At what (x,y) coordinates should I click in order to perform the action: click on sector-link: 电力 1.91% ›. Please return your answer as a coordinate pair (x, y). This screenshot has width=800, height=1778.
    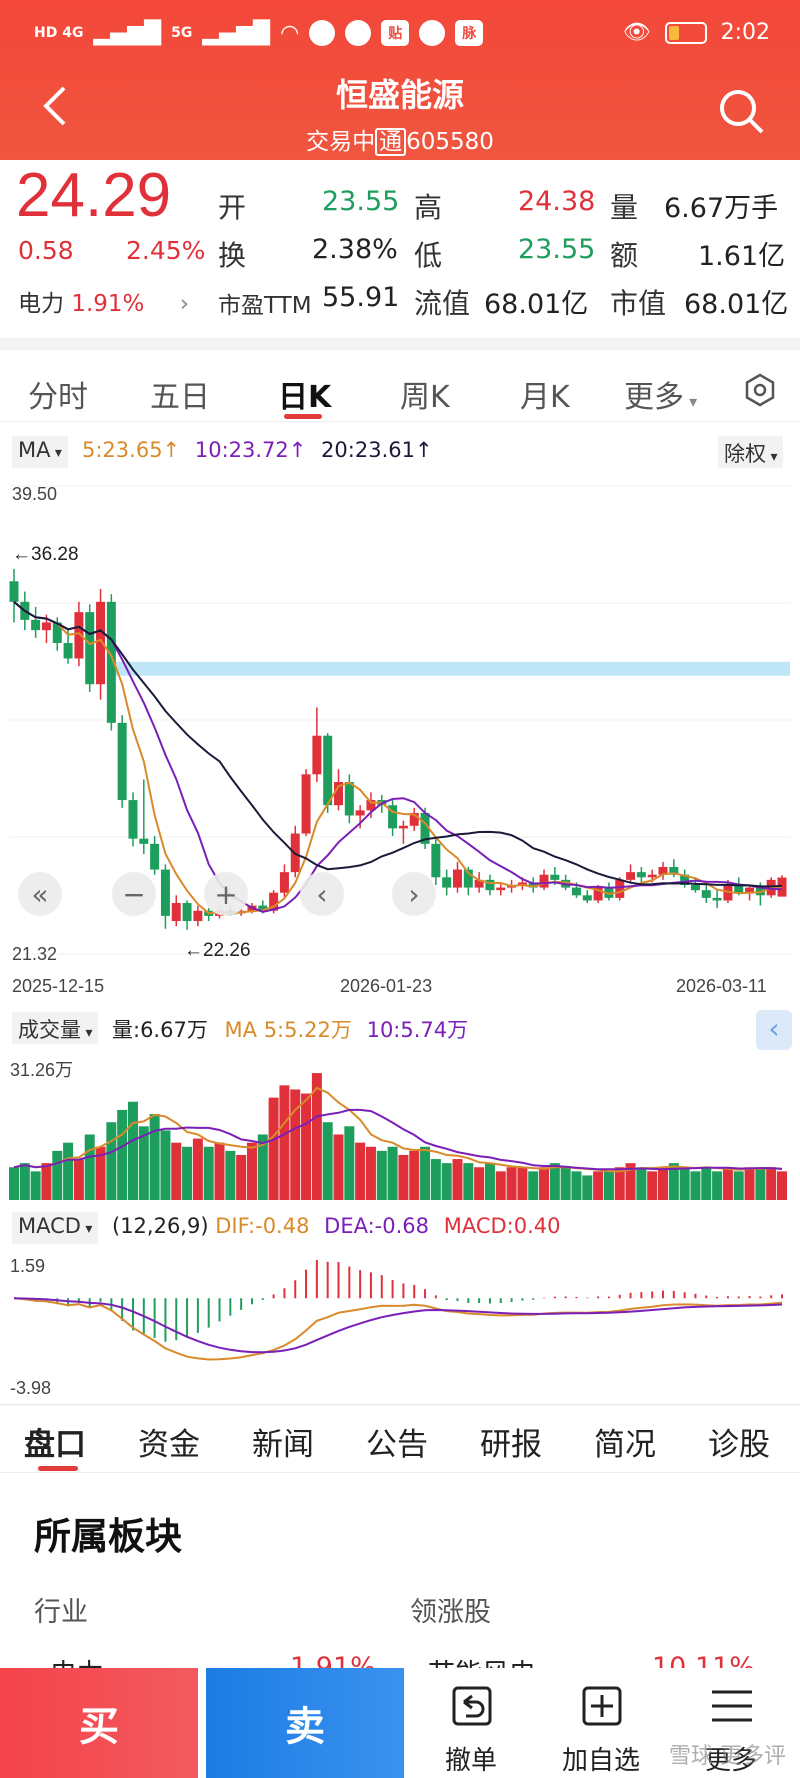
    Looking at the image, I should click on (103, 301).